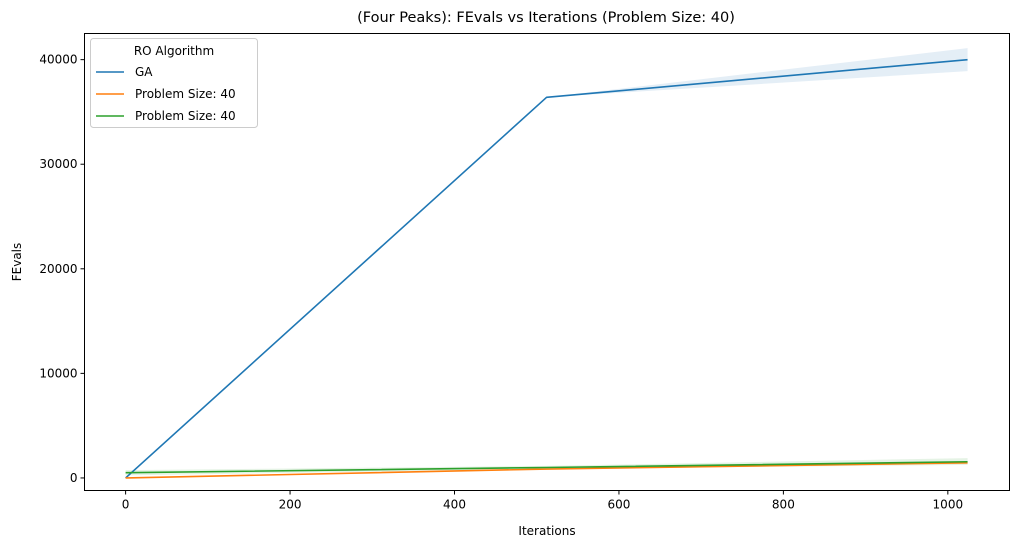 The width and height of the screenshot is (1023, 547). I want to click on x-tick-label: 600, so click(618, 505).